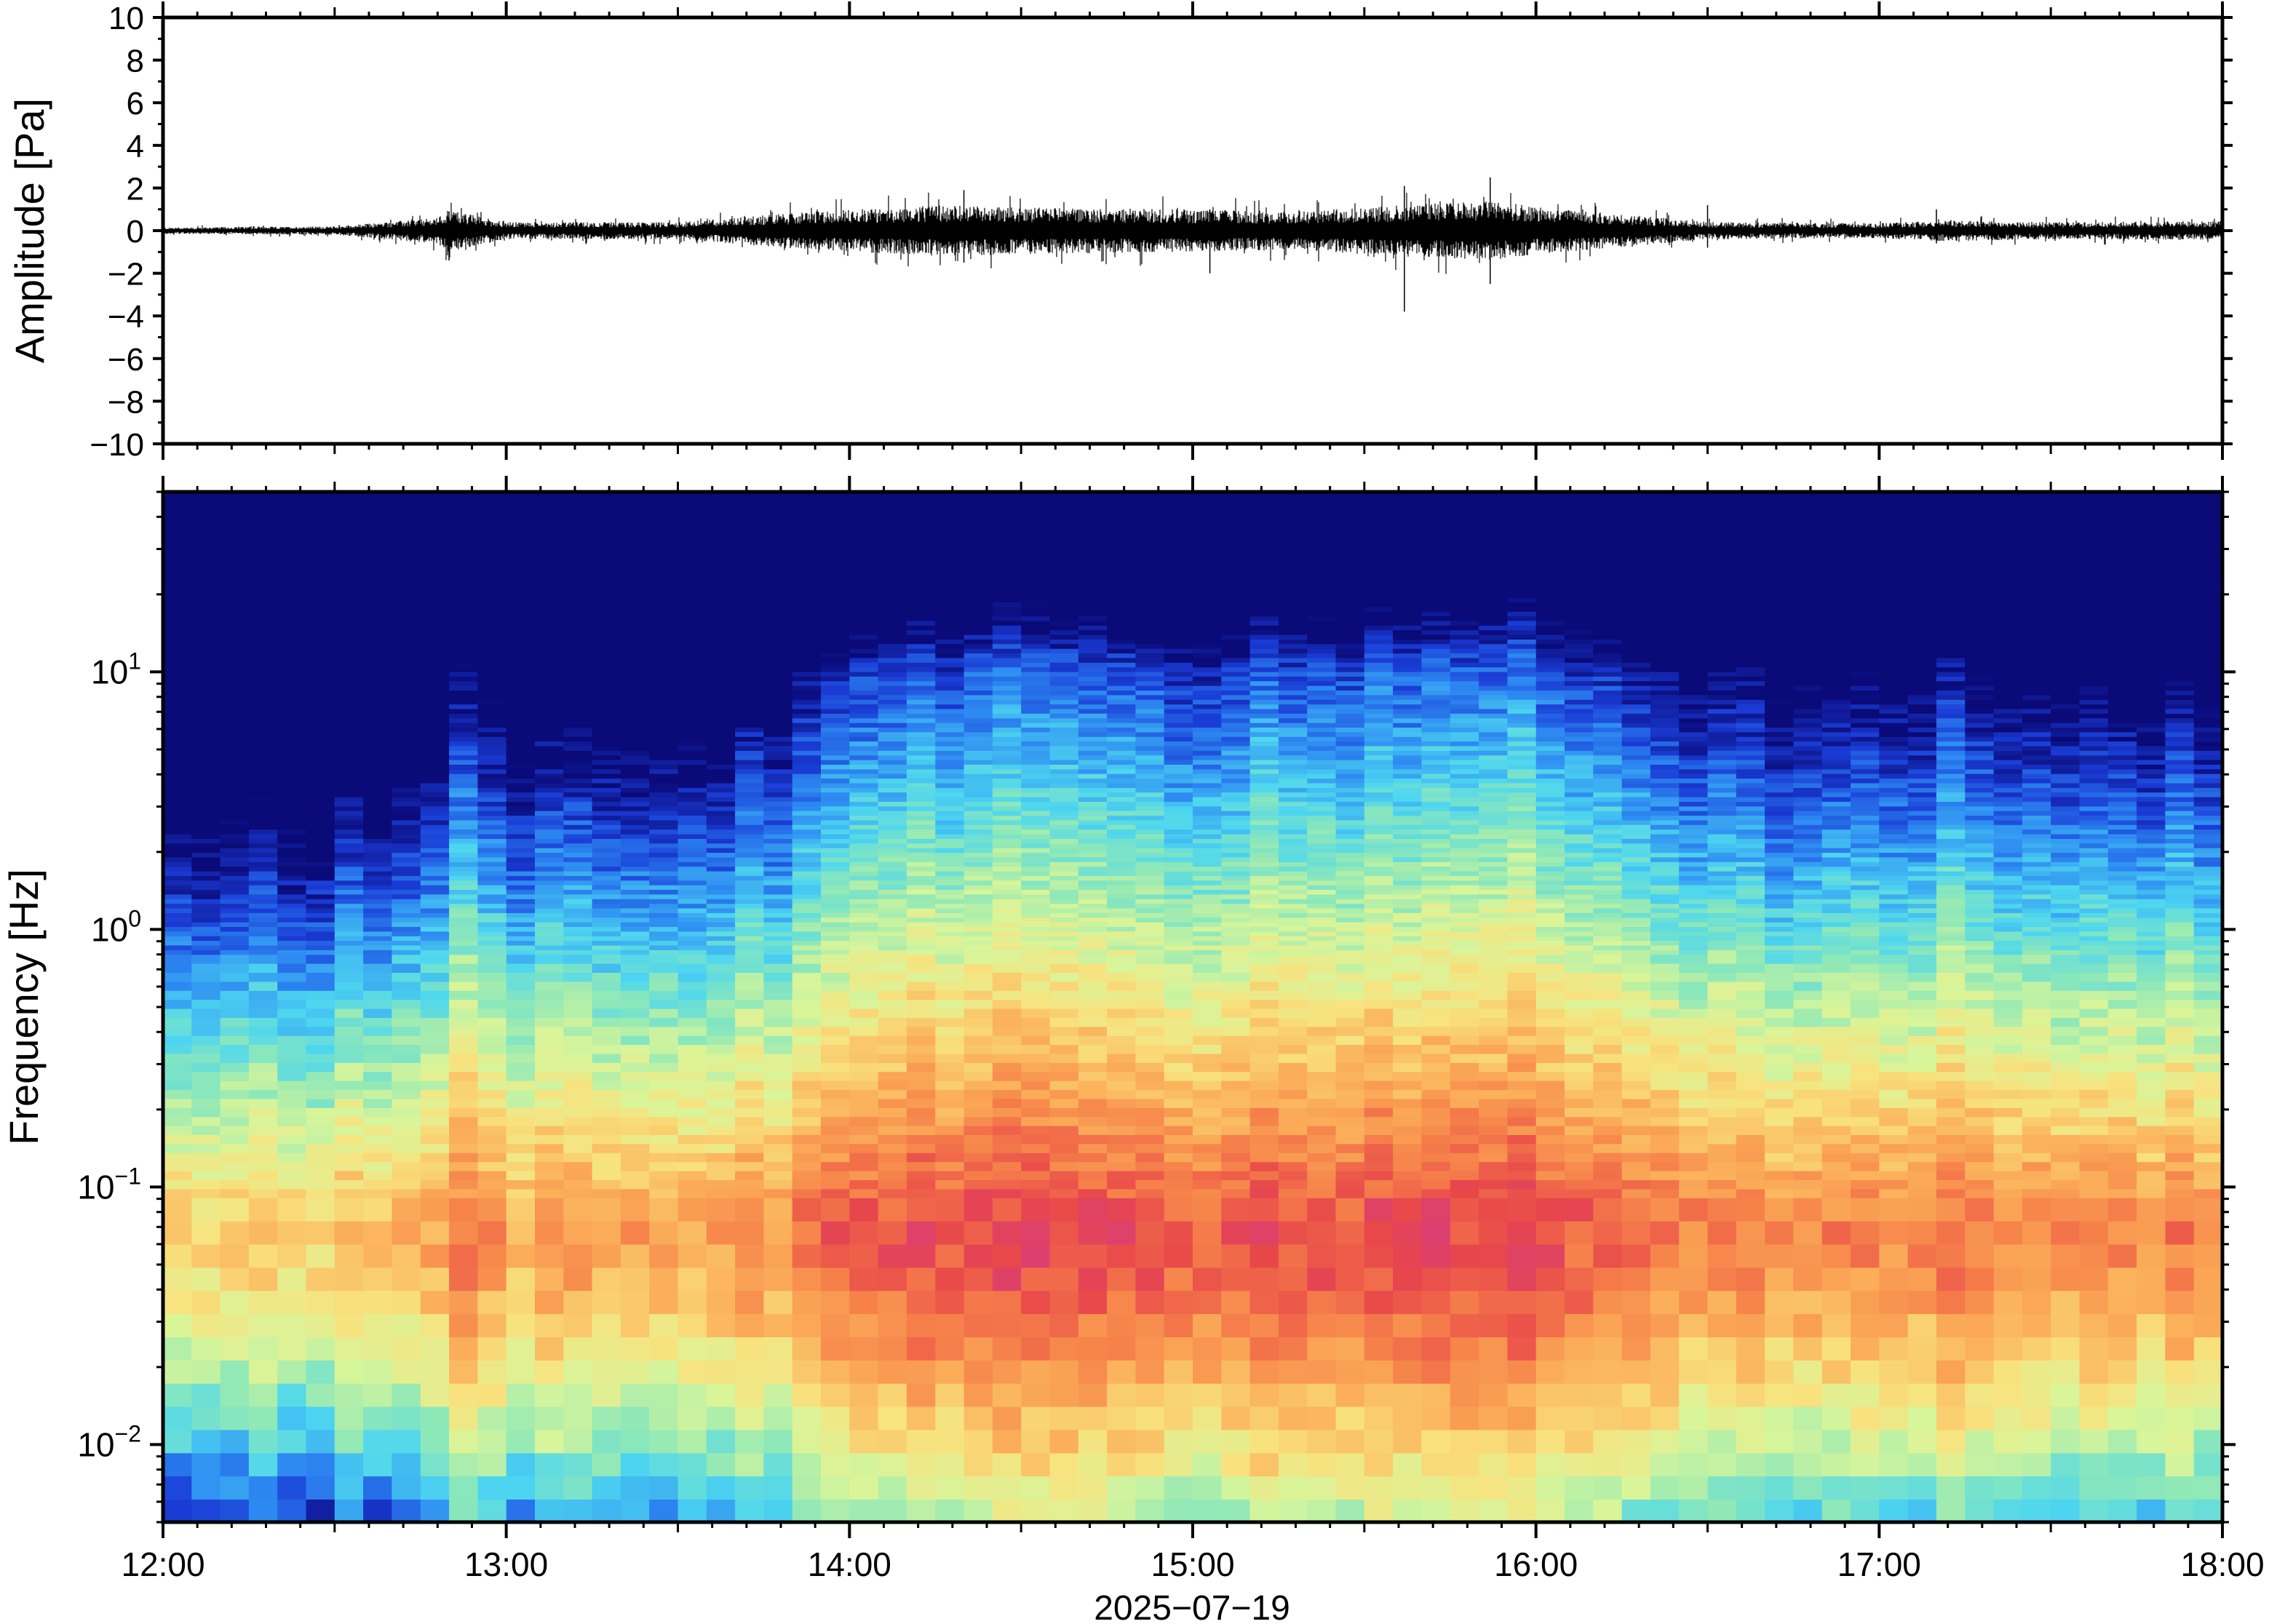 Image resolution: width=2269 pixels, height=1624 pixels. Describe the element at coordinates (117, 445) in the screenshot. I see `waveform-y-tick-label: −10` at that location.